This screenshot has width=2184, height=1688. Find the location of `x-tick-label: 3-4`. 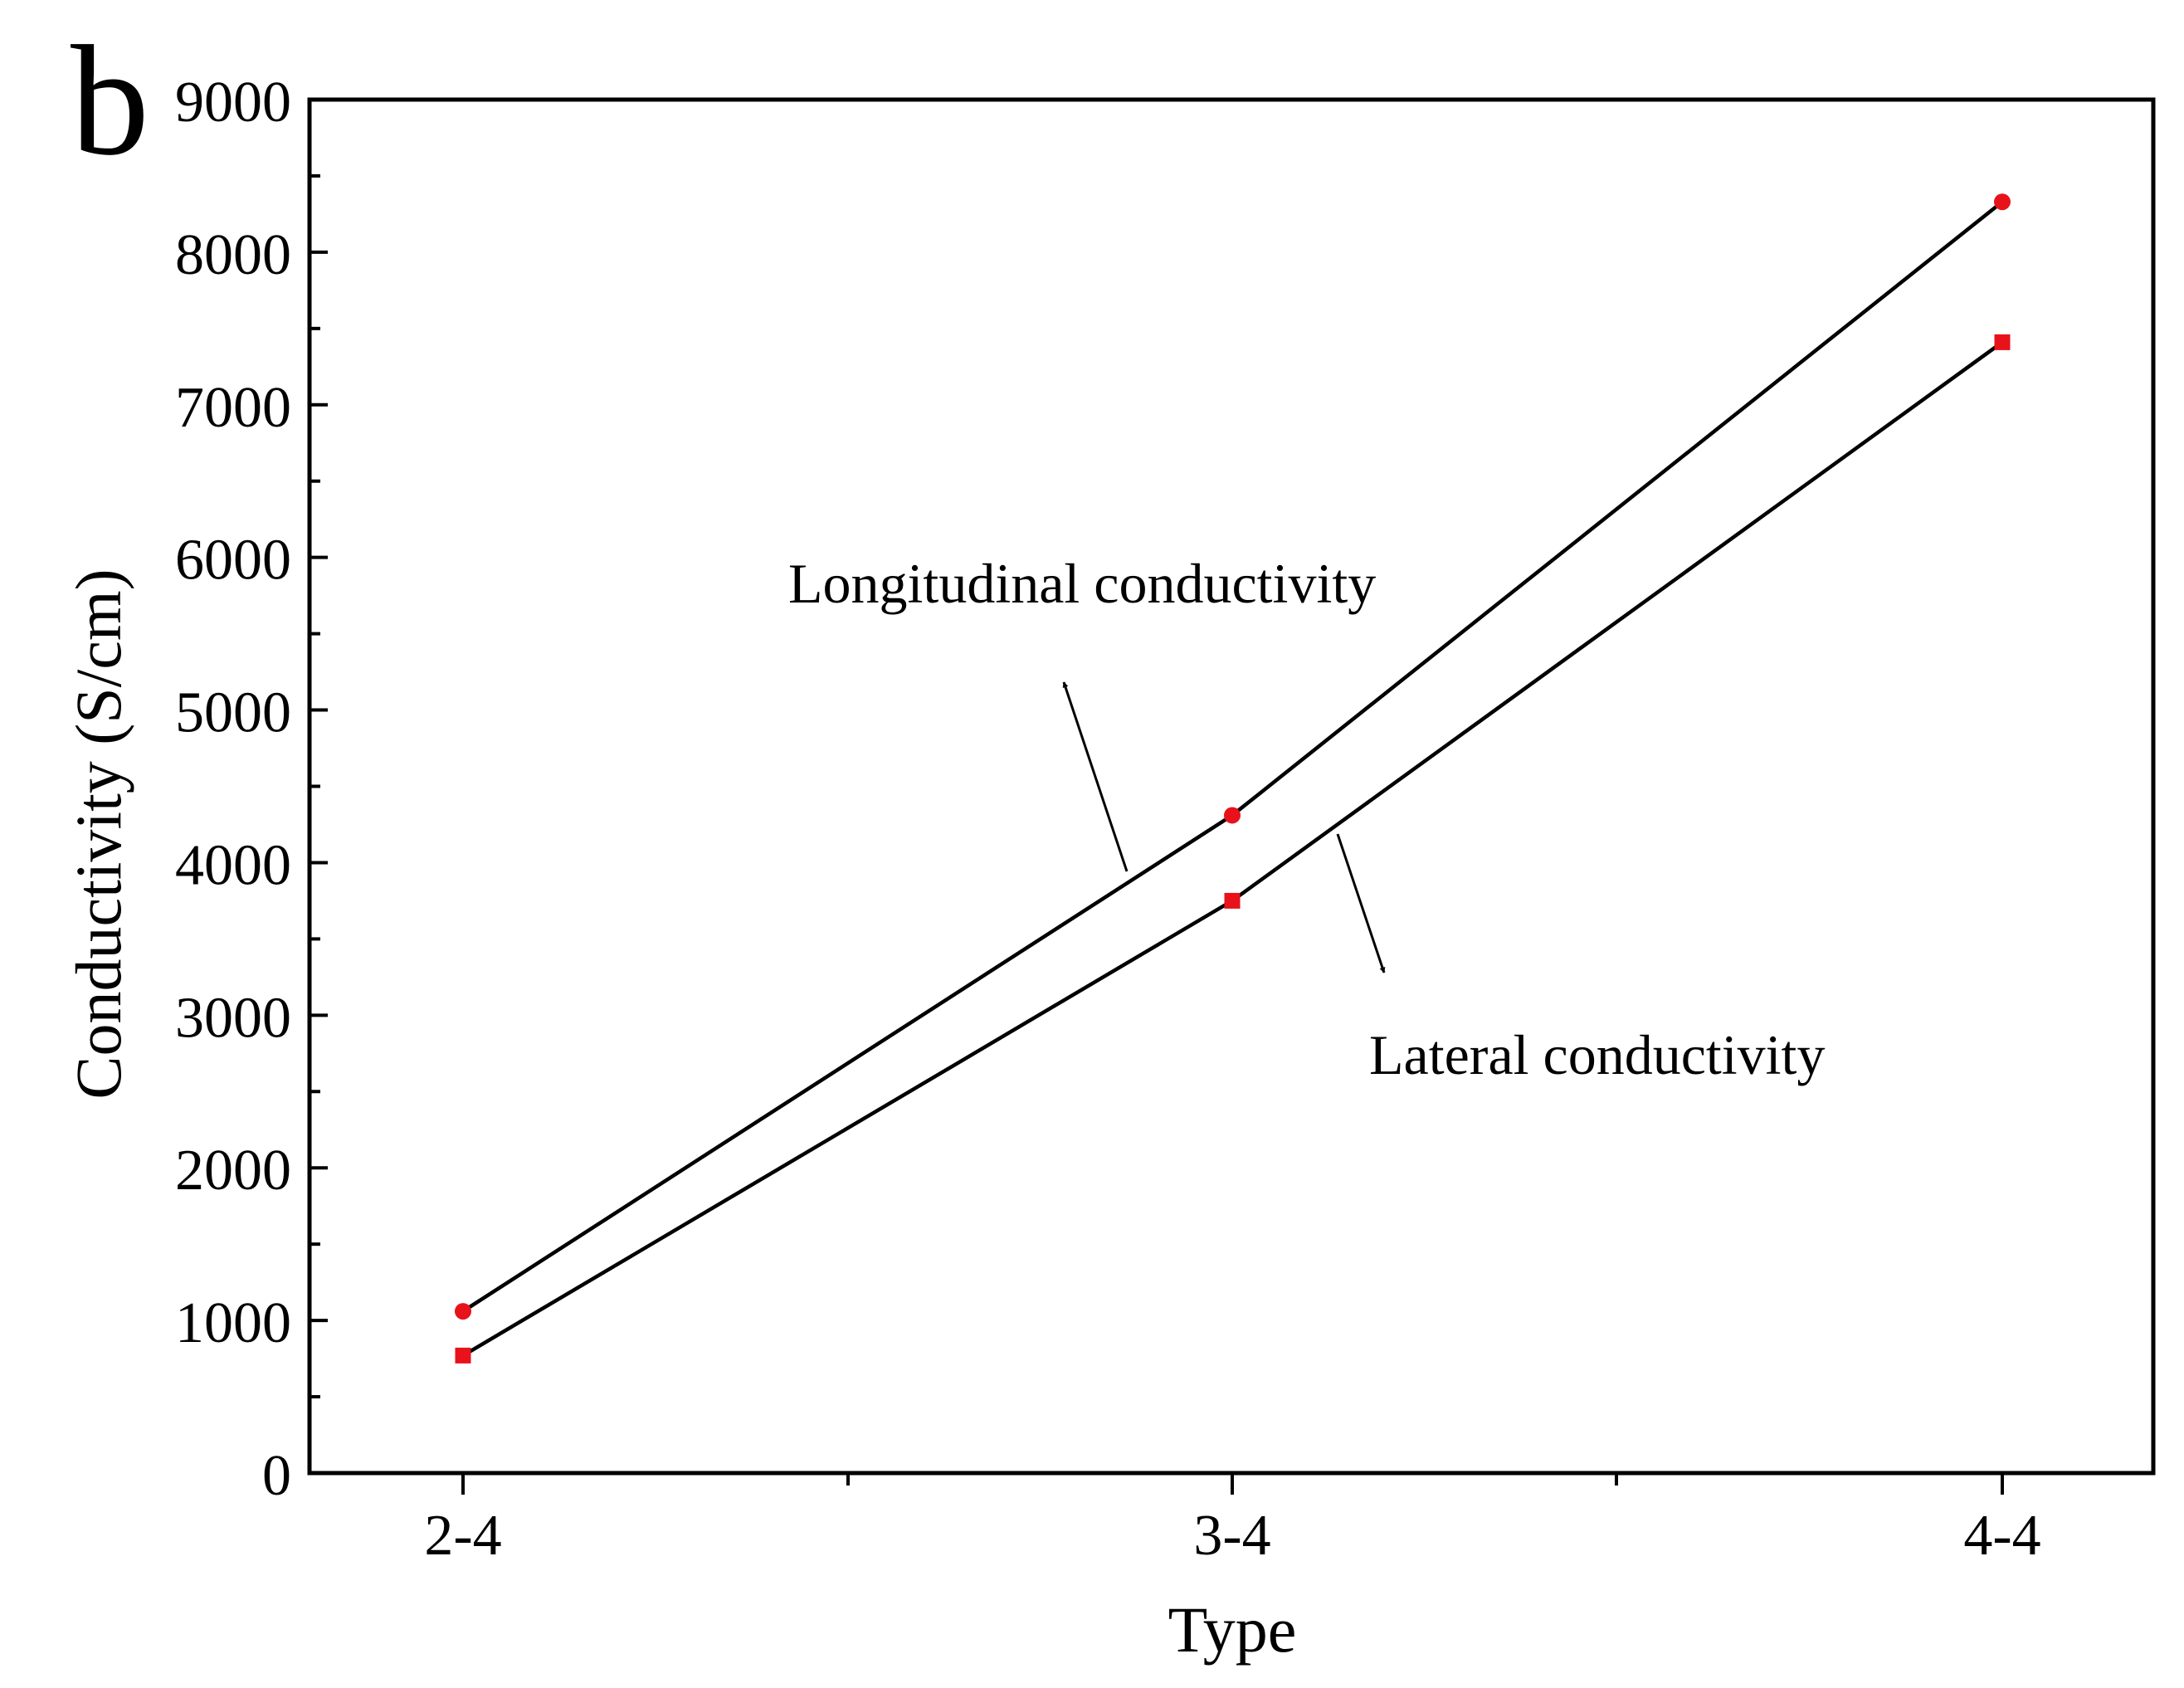

x-tick-label: 3-4 is located at coordinates (1231, 1536).